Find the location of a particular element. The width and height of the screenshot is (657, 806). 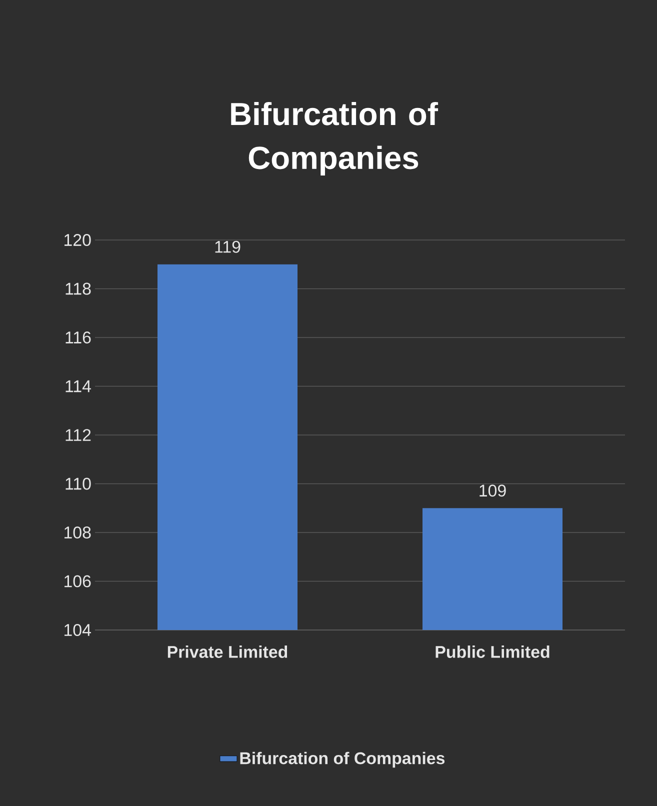

y-tick-label: 112 is located at coordinates (78, 435).